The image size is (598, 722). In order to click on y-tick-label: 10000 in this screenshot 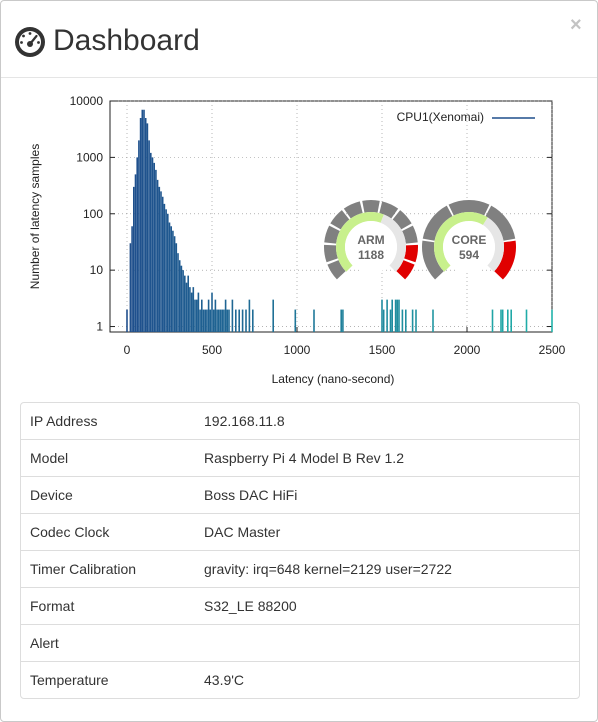, I will do `click(87, 101)`.